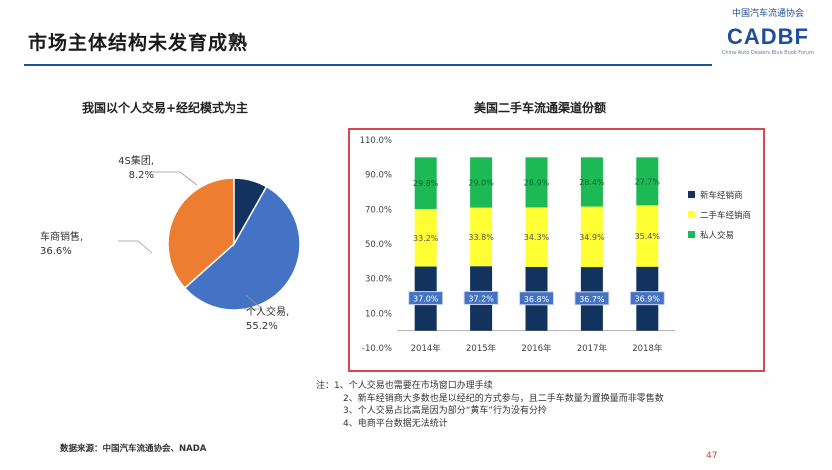 The height and width of the screenshot is (470, 832). Describe the element at coordinates (717, 235) in the screenshot. I see `legend-label: 私人交易` at that location.